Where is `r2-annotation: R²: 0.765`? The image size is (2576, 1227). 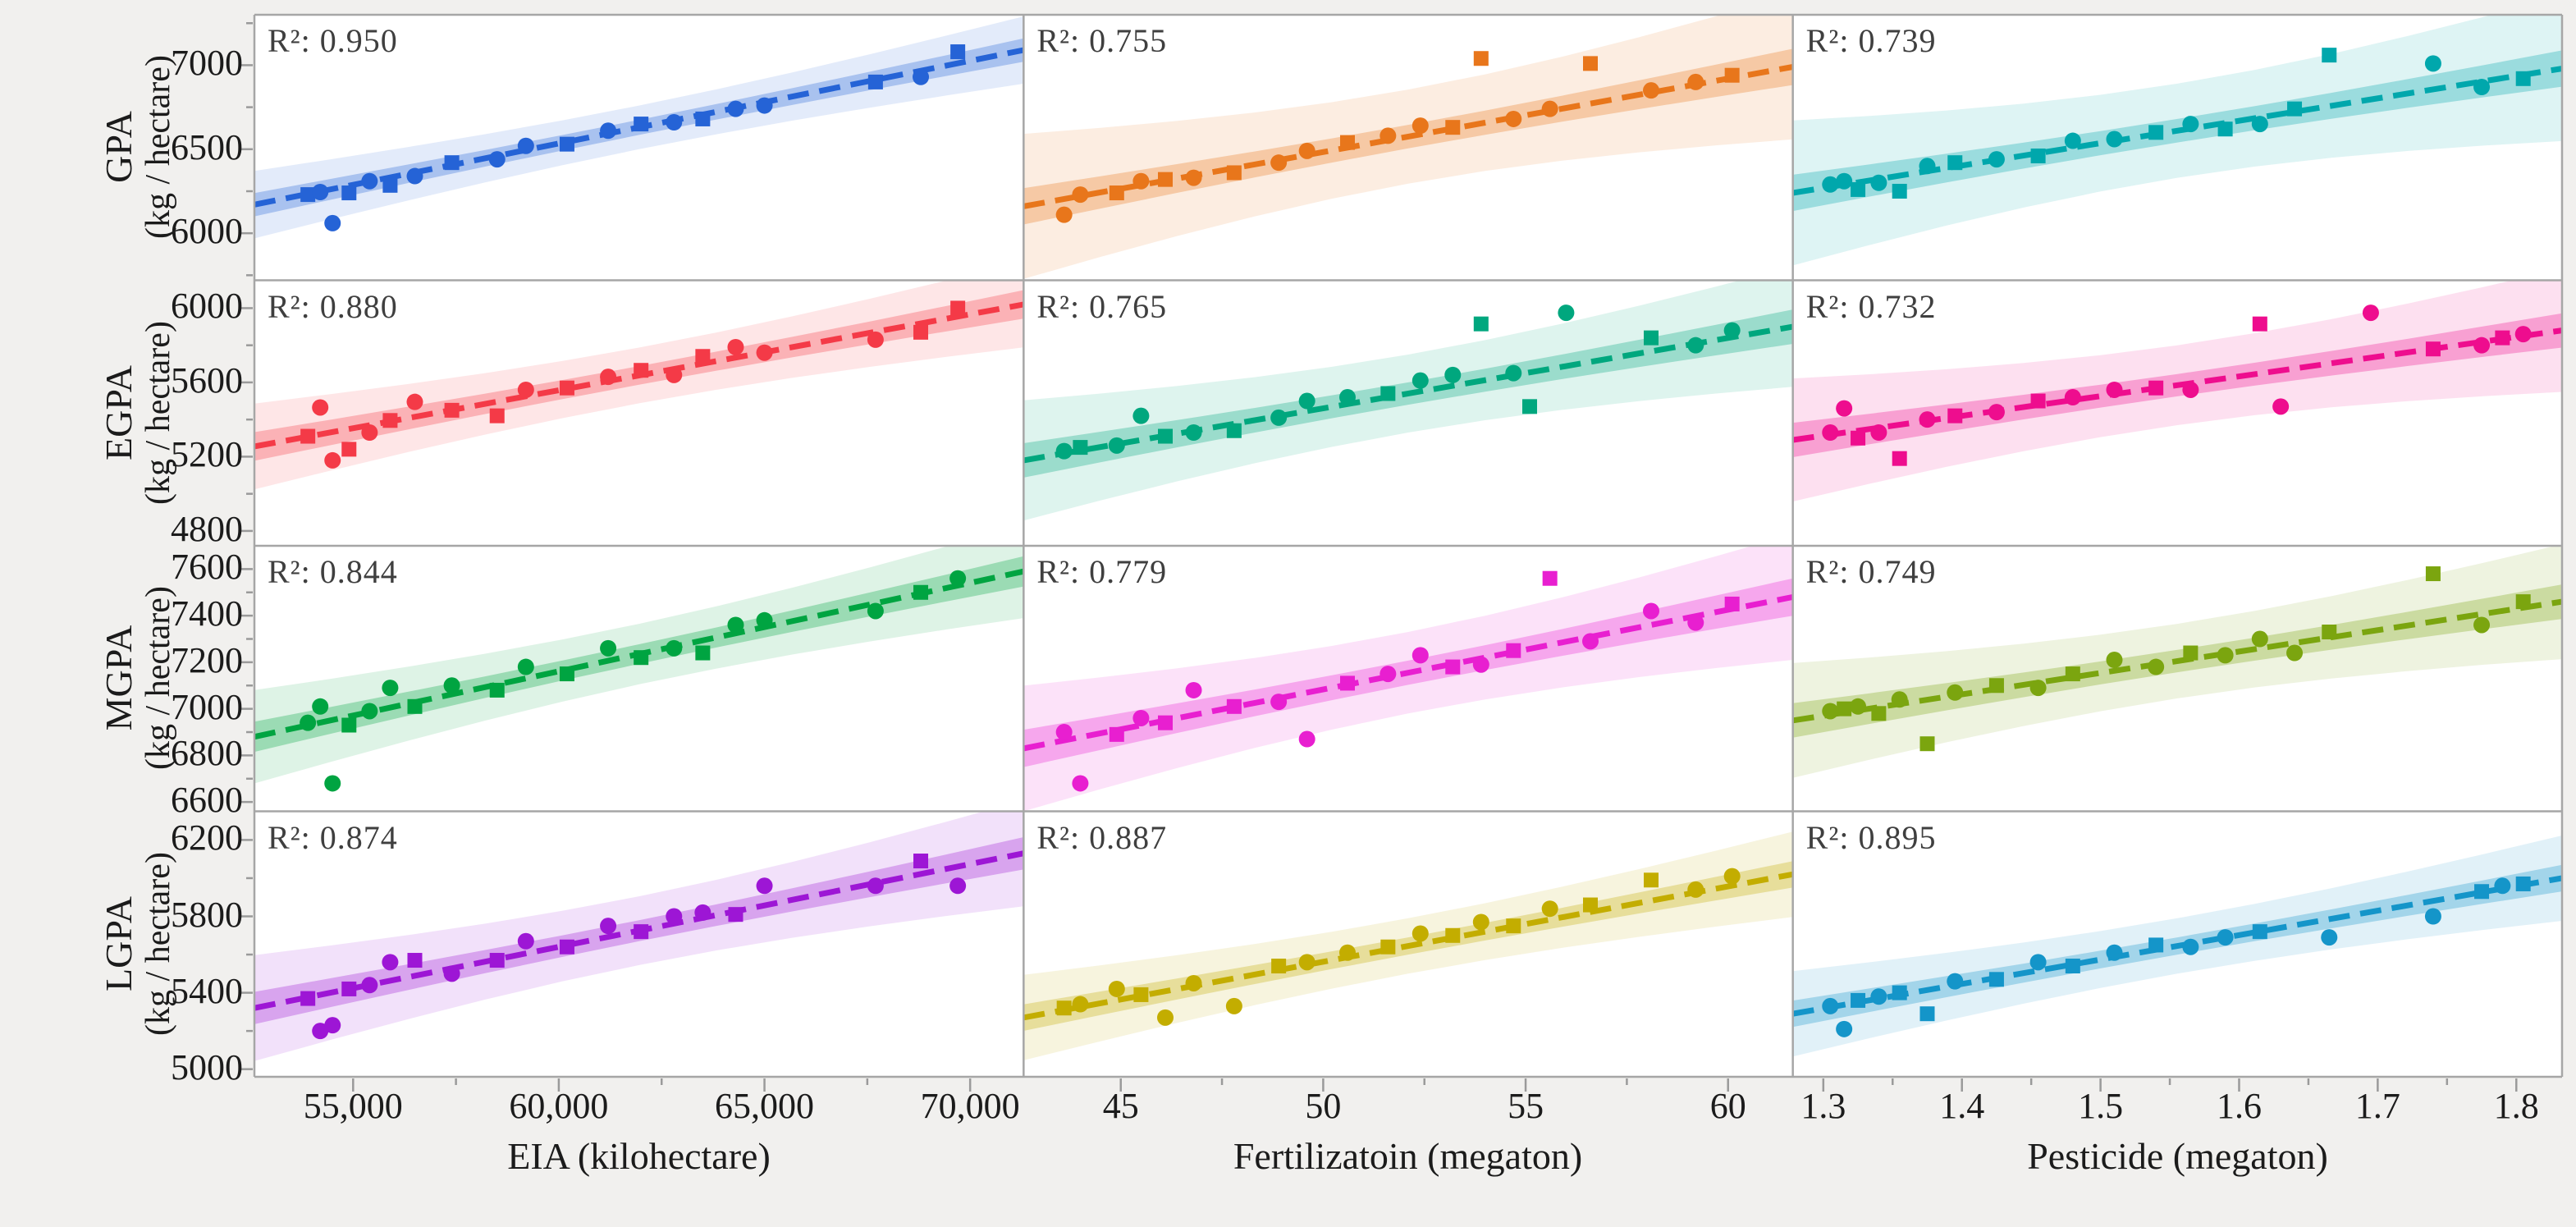
r2-annotation: R²: 0.765 is located at coordinates (1102, 306).